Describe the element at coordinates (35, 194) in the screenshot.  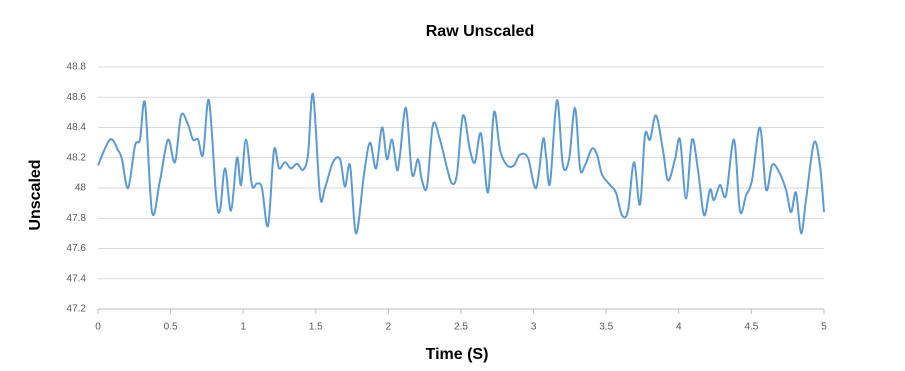
I see `y-axis-label: Unscaled` at that location.